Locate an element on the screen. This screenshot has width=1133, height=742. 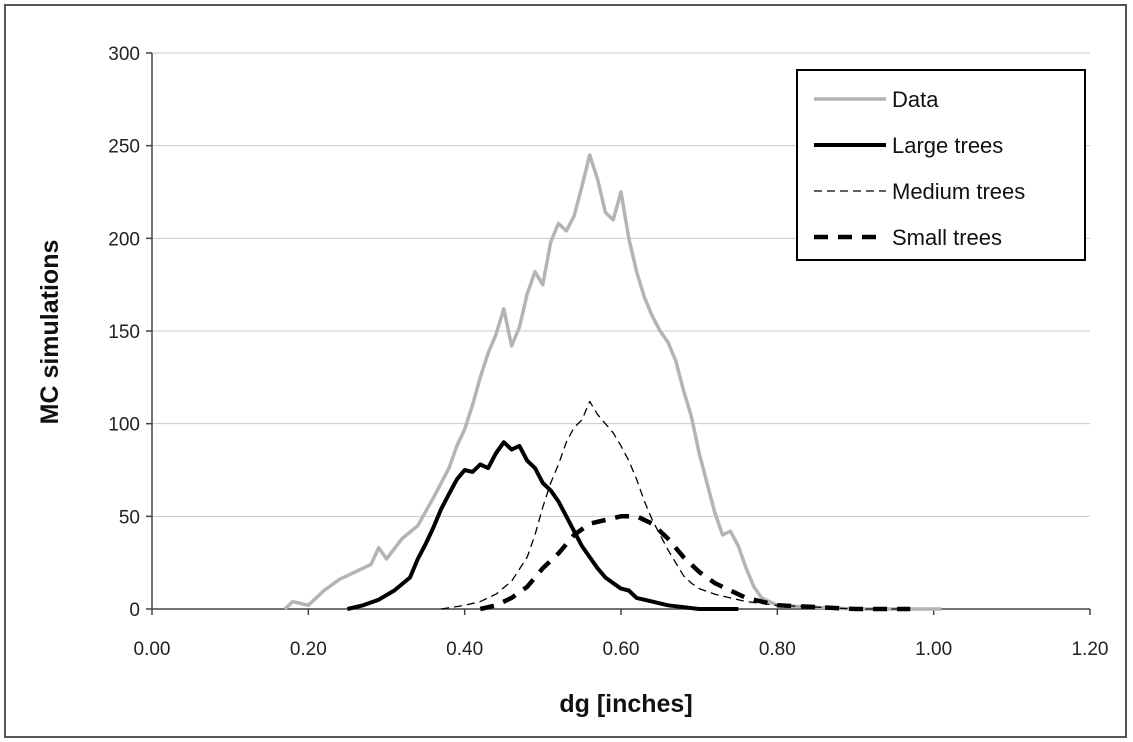
x-tick-label: 0.00 is located at coordinates (152, 649).